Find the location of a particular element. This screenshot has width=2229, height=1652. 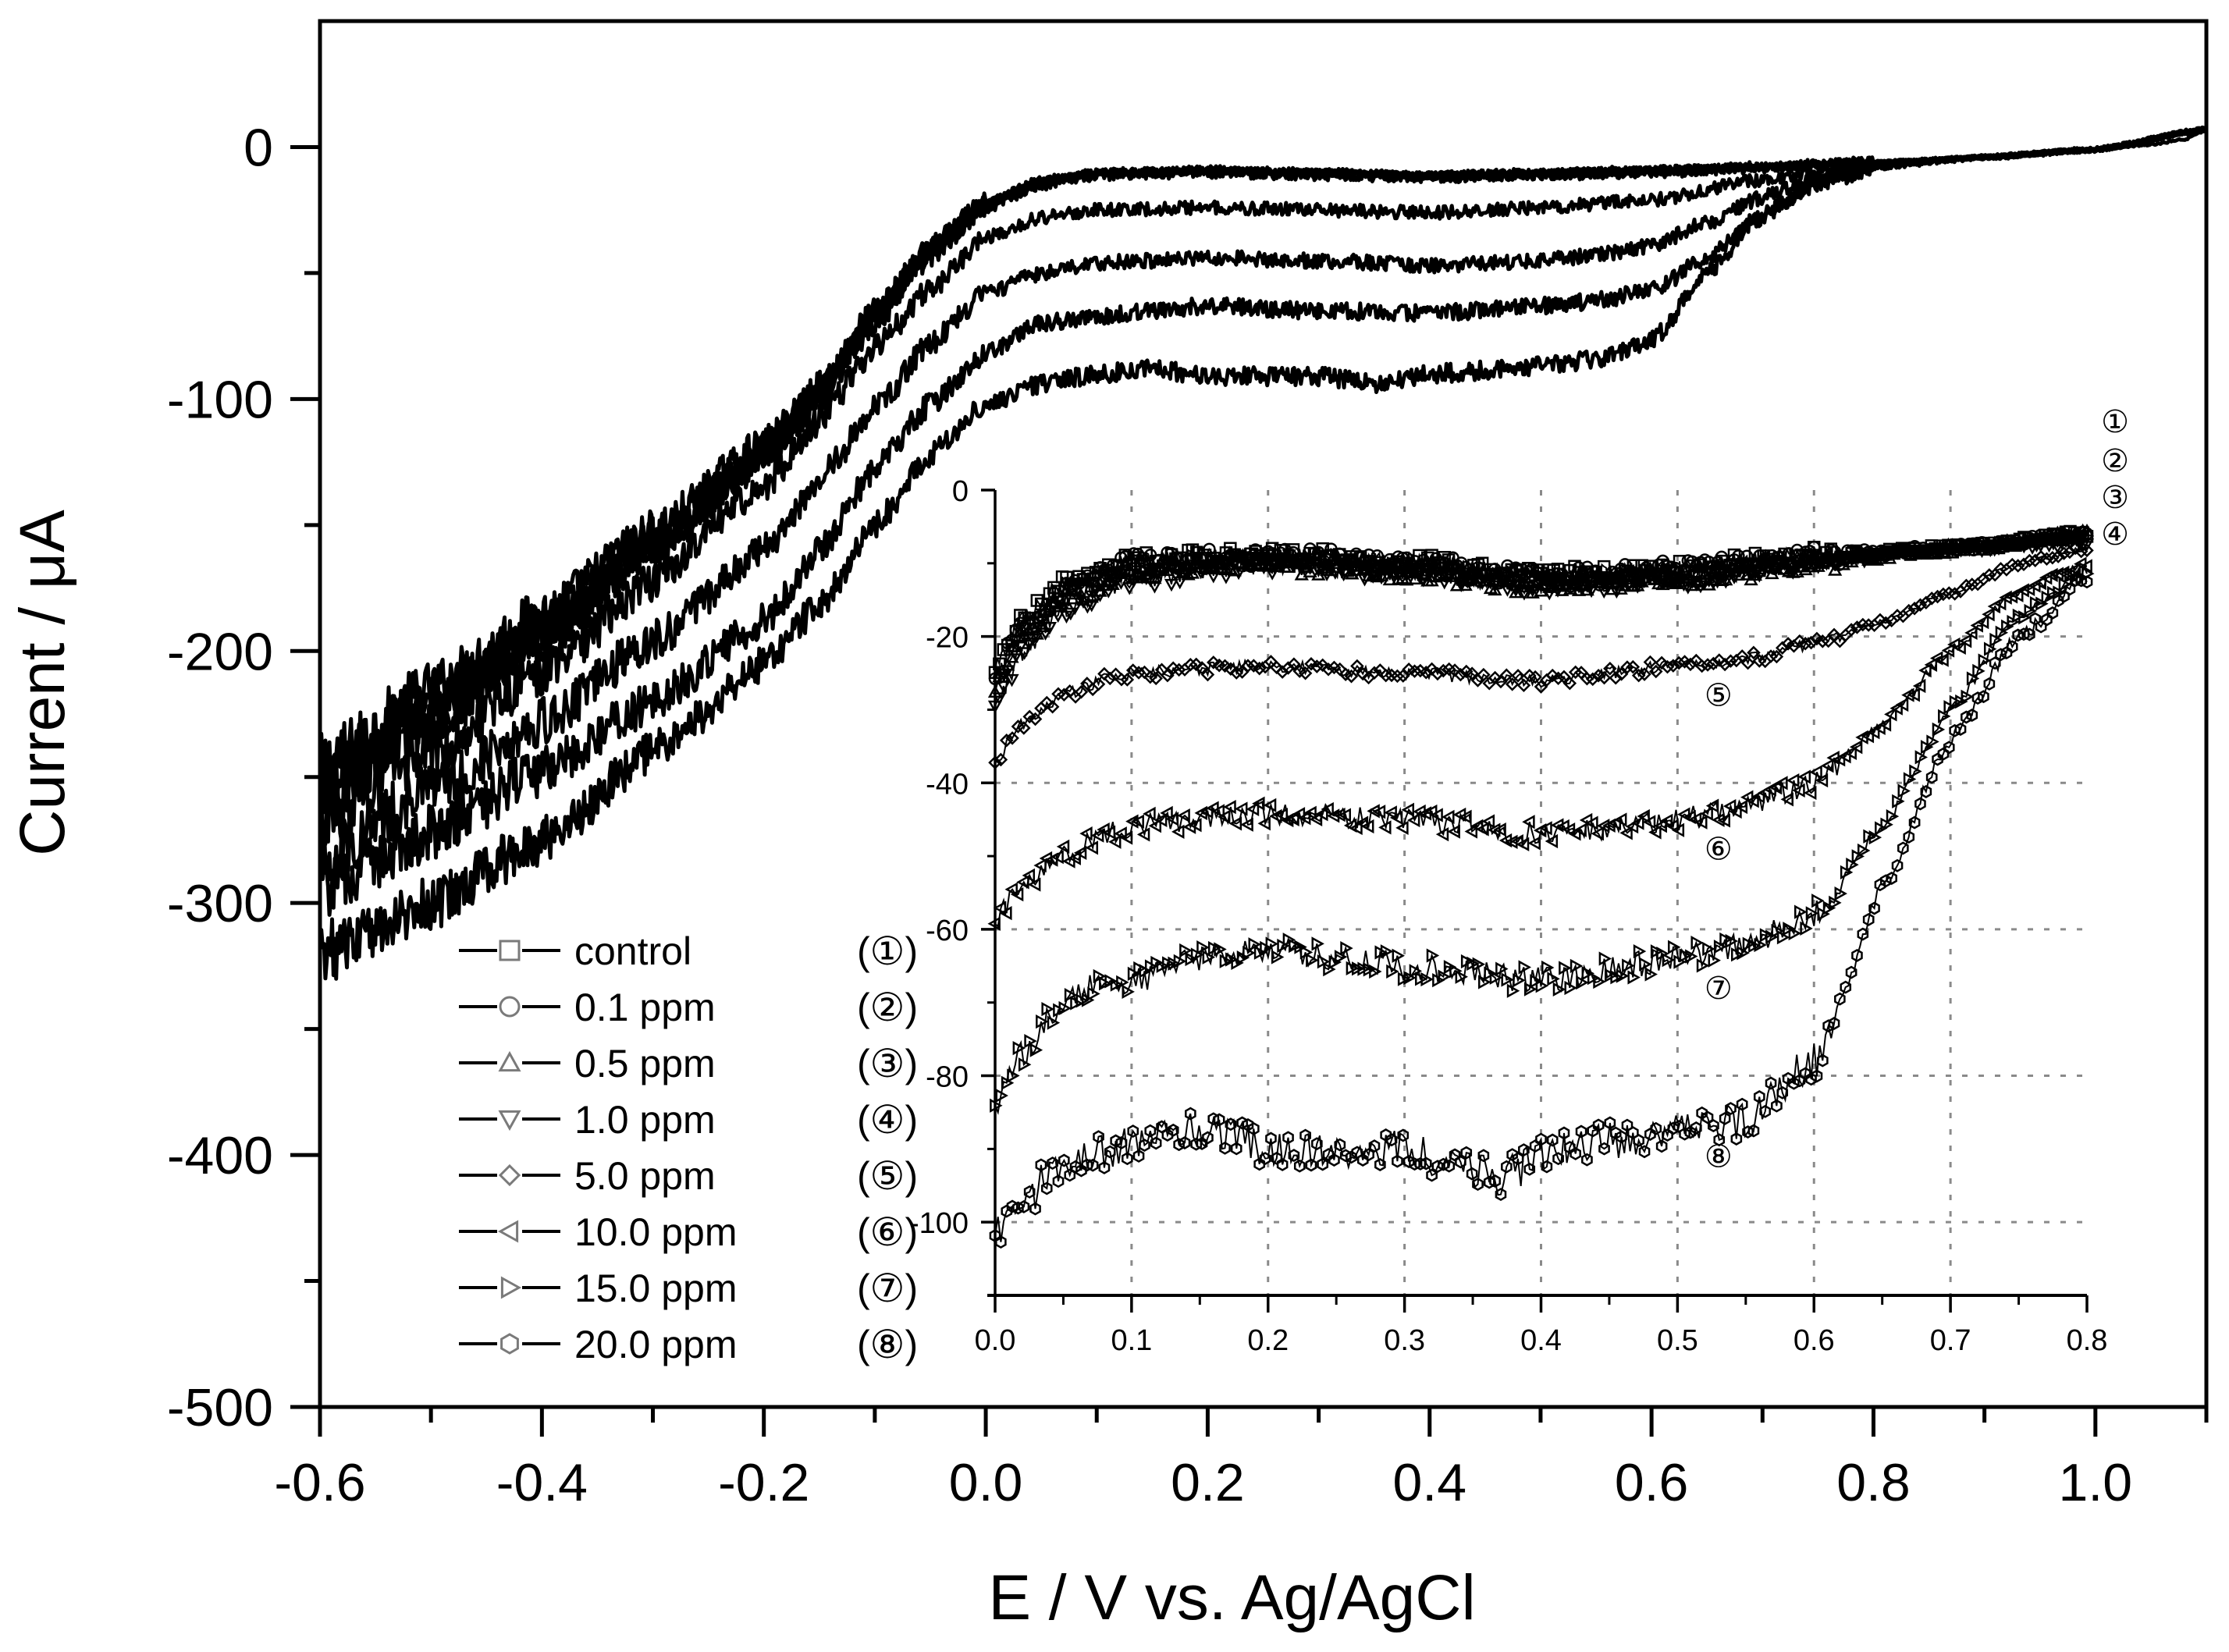

x-tick-label: -0.2 is located at coordinates (763, 1483).